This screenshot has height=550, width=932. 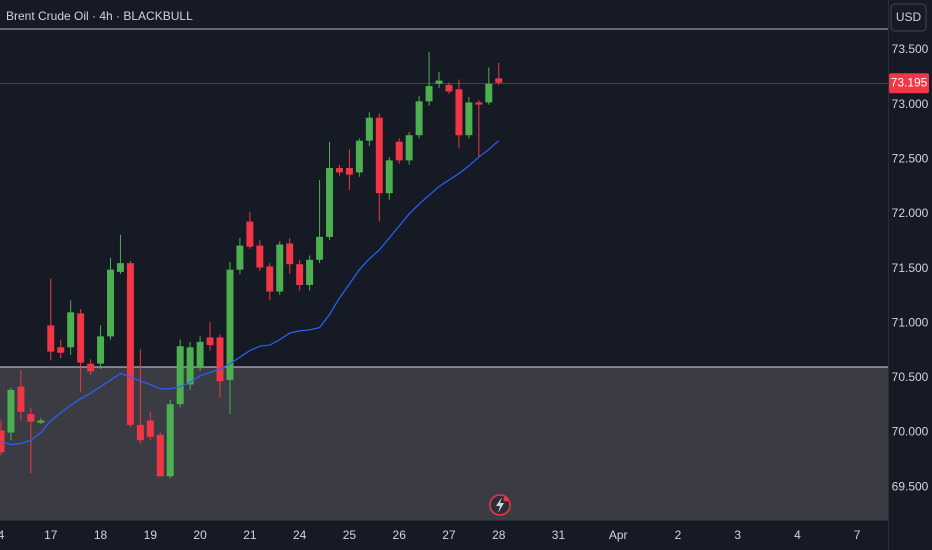 I want to click on chart-title: Brent Crude Oil · 4h · BLACKBULL, so click(x=99, y=16).